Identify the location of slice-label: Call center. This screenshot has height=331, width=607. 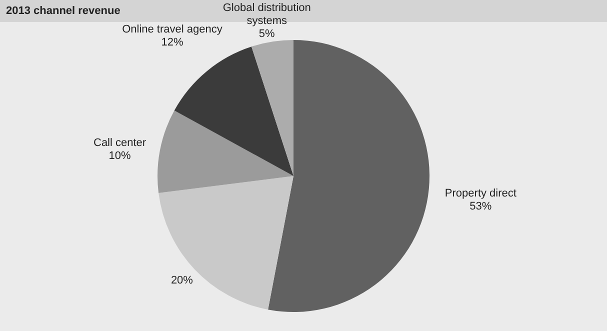
(119, 142).